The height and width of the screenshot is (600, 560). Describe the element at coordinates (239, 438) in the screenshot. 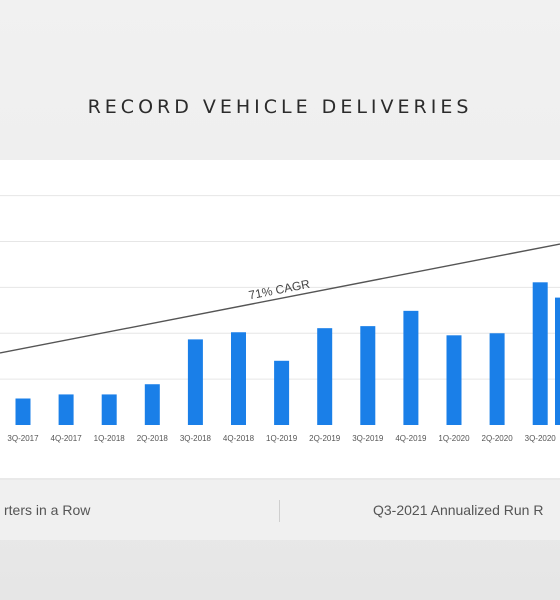

I see `x-tick-4Q-2018: 4Q-2018` at that location.